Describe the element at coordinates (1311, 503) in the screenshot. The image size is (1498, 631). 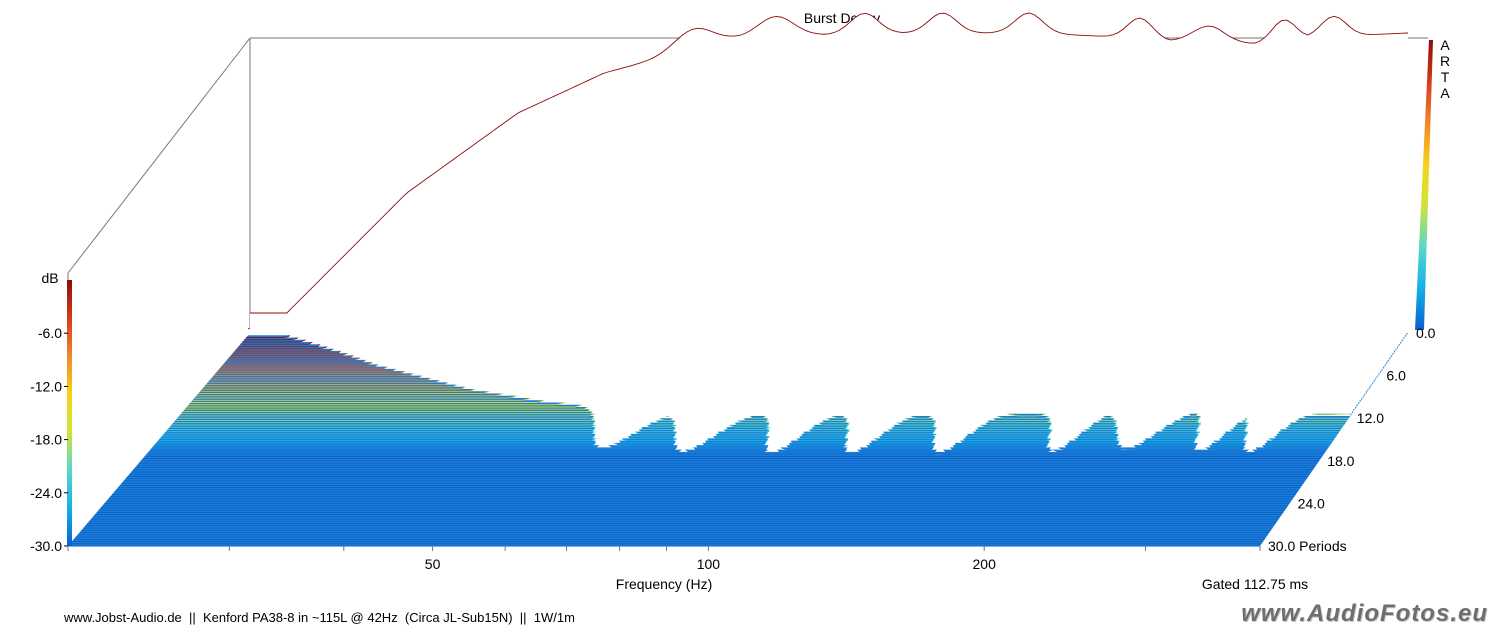
I see `depth-tick-label: 24.0` at that location.